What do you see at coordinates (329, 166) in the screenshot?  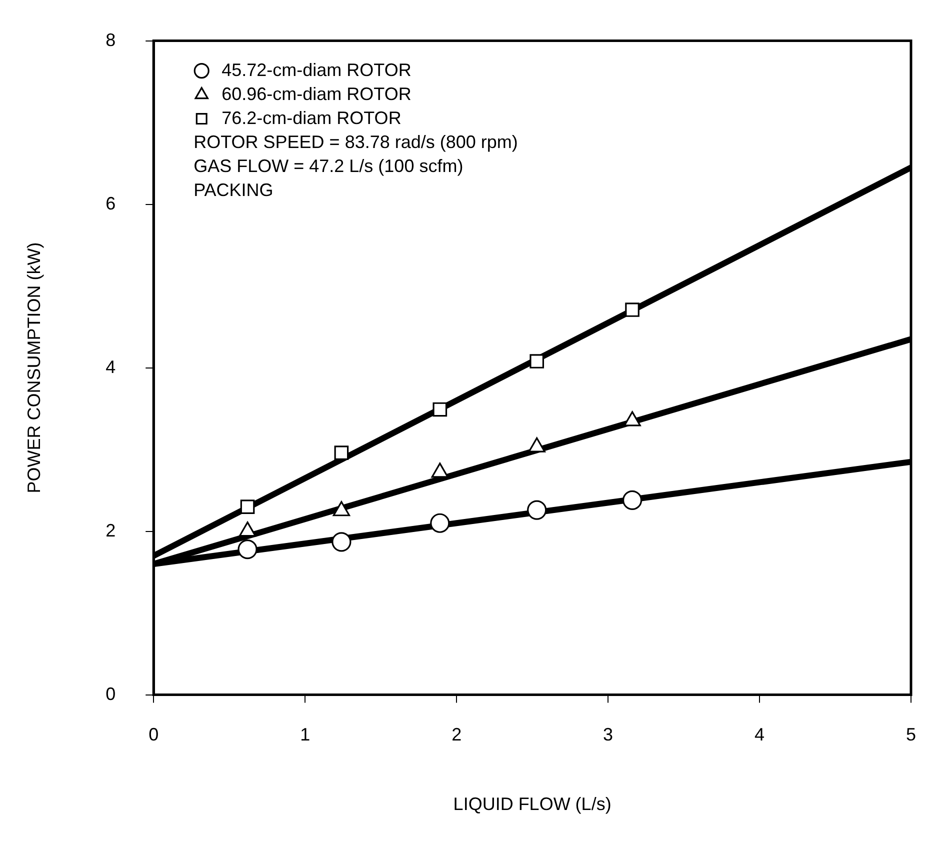 I see `annotation: GAS FLOW = 47.2 L/s (100 scfm)` at bounding box center [329, 166].